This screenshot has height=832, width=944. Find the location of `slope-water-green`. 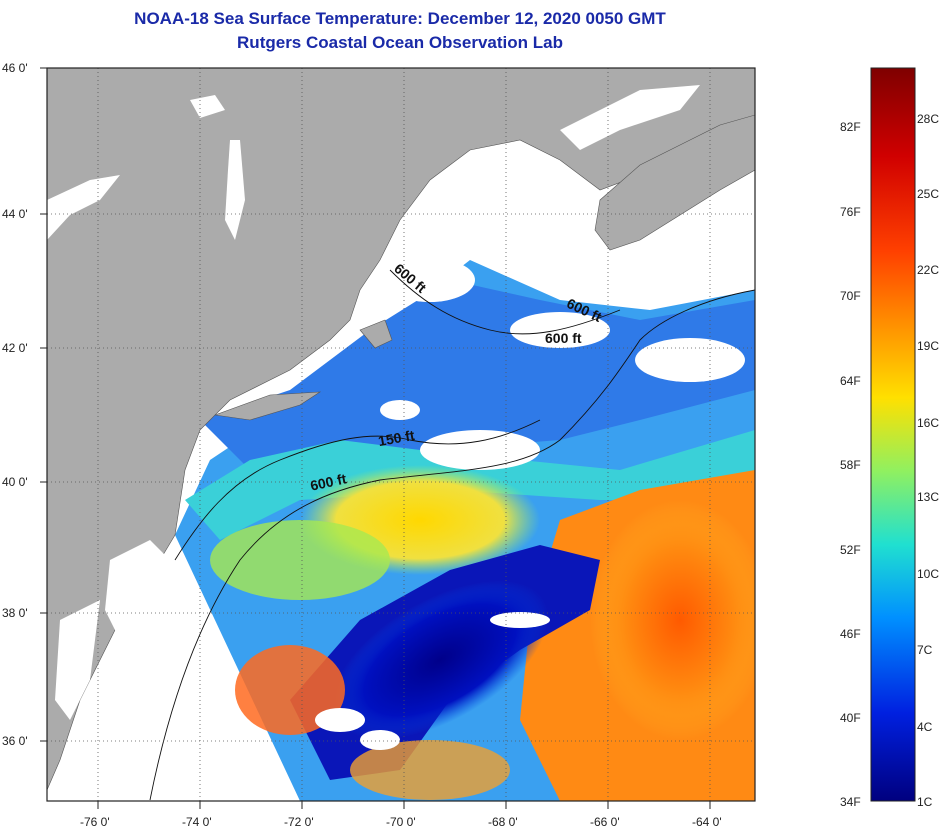

slope-water-green is located at coordinates (300, 560).